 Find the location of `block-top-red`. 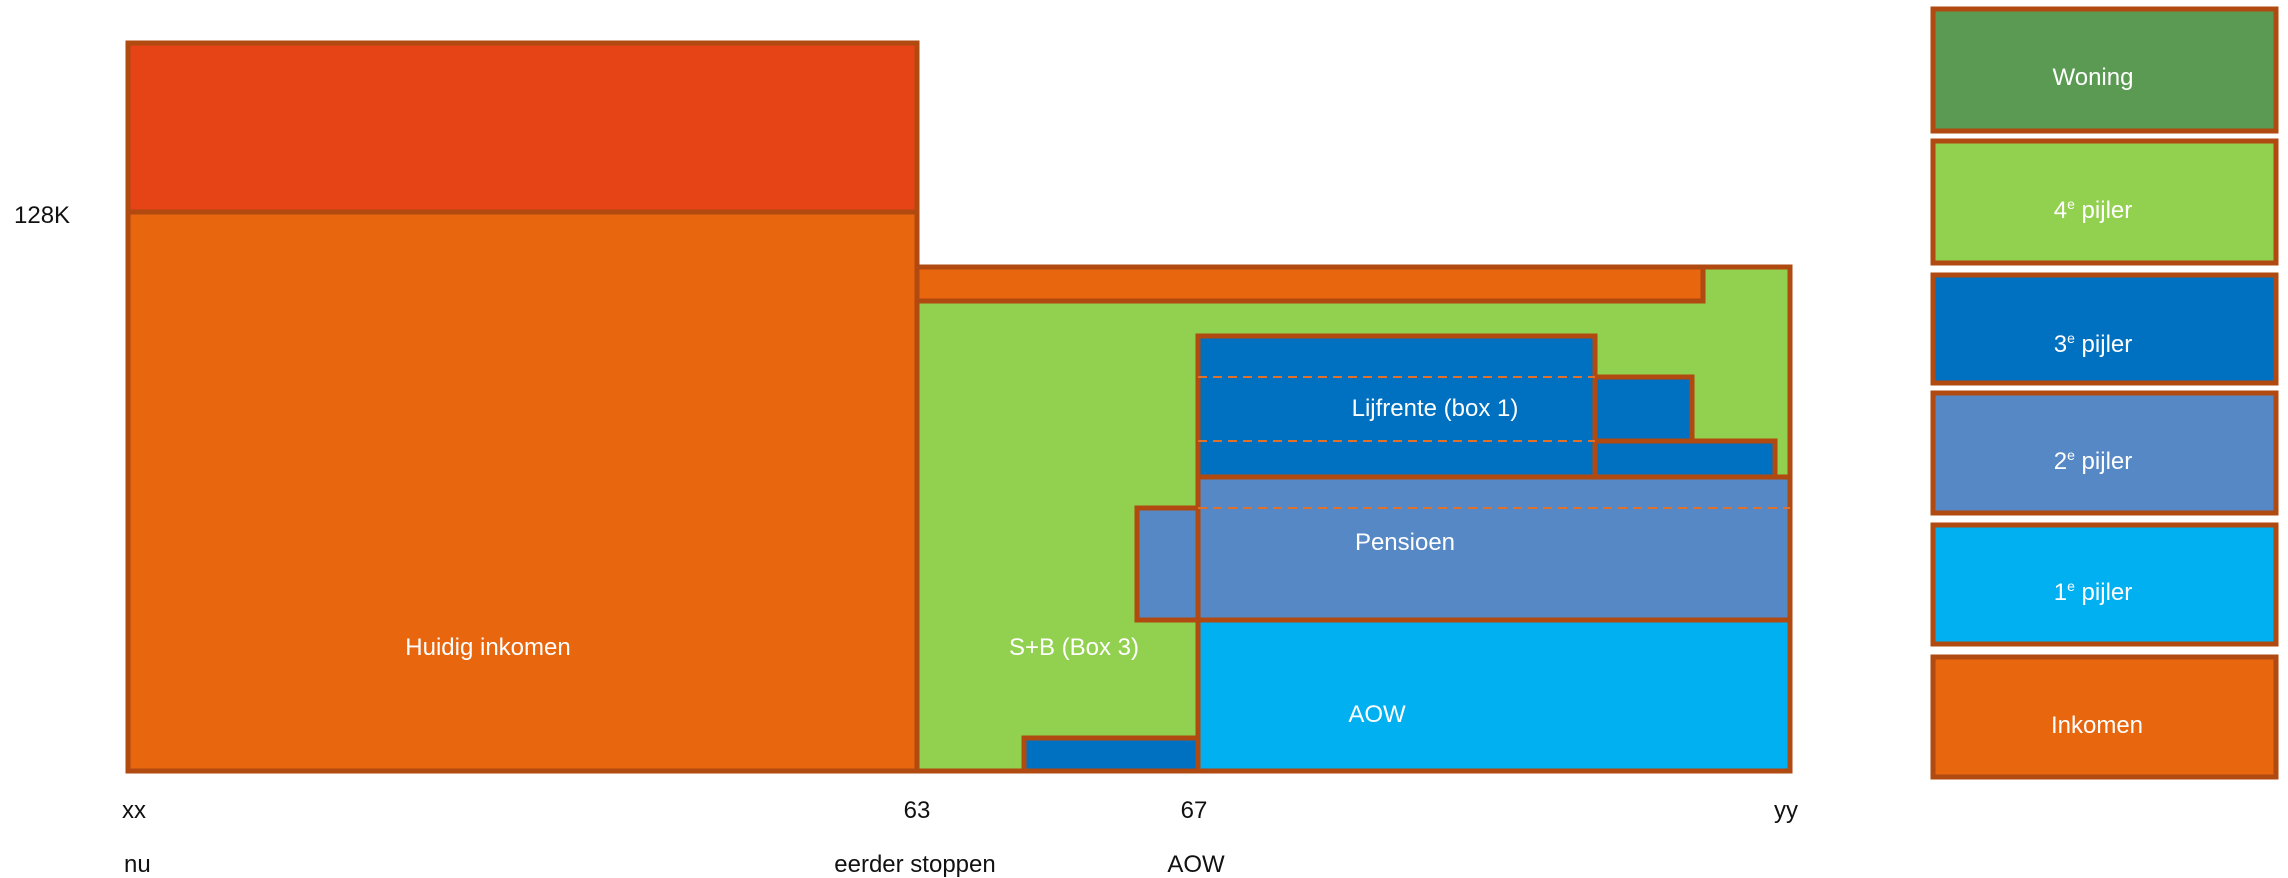

block-top-red is located at coordinates (522, 127).